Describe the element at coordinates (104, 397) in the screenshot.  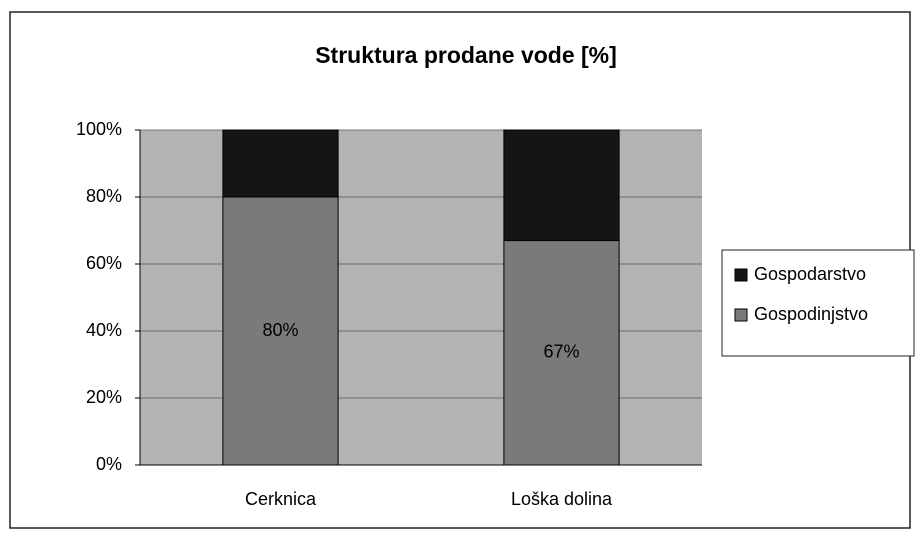
I see `y-tick-label: 20%` at that location.